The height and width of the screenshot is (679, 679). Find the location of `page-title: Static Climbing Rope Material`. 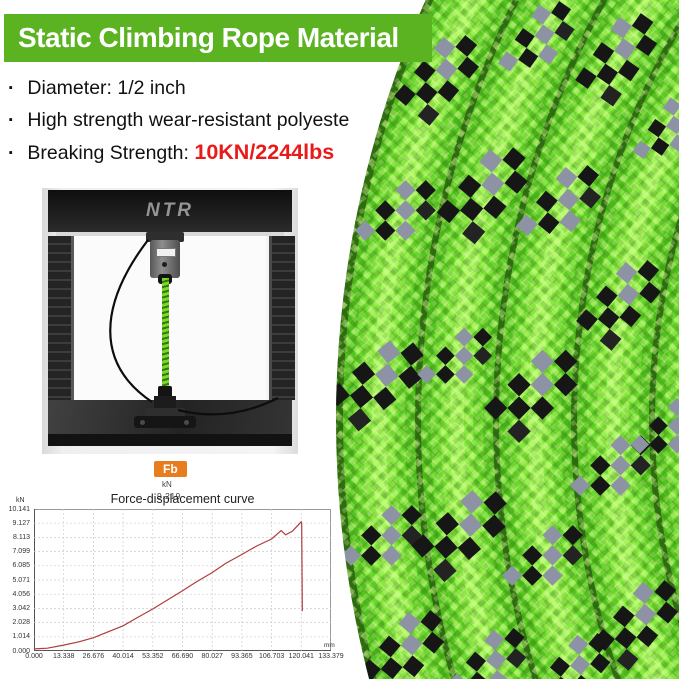

page-title: Static Climbing Rope Material is located at coordinates (218, 38).